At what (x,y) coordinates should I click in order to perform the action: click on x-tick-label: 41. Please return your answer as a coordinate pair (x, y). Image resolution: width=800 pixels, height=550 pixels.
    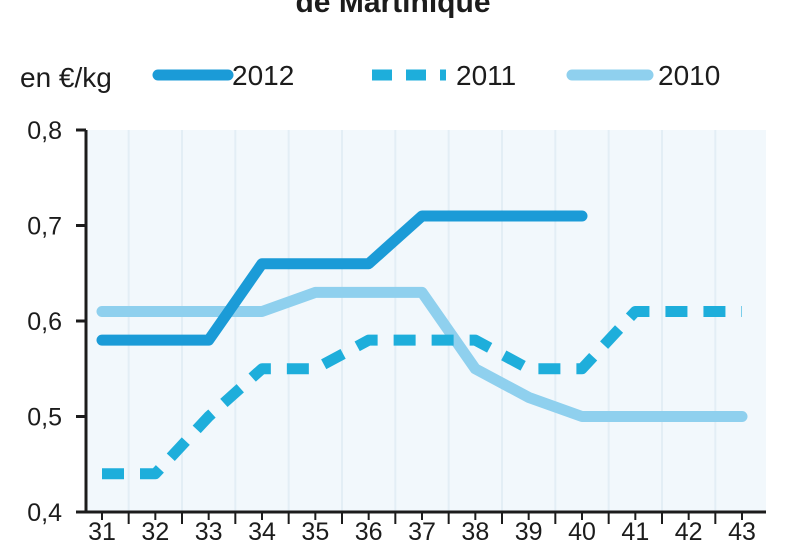
    Looking at the image, I should click on (635, 532).